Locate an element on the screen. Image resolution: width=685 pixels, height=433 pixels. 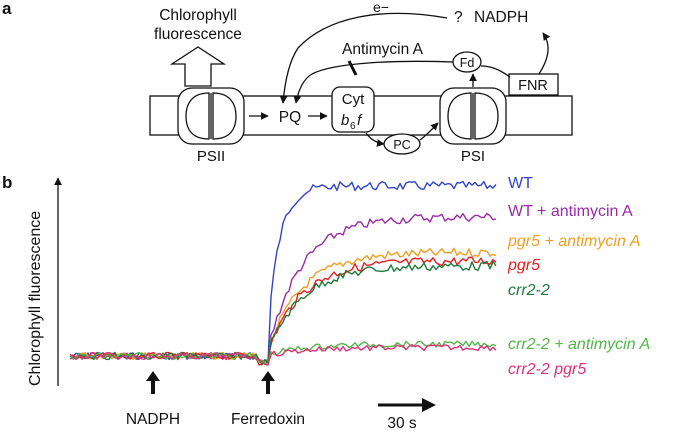
fnr-label: FNR is located at coordinates (533, 86).